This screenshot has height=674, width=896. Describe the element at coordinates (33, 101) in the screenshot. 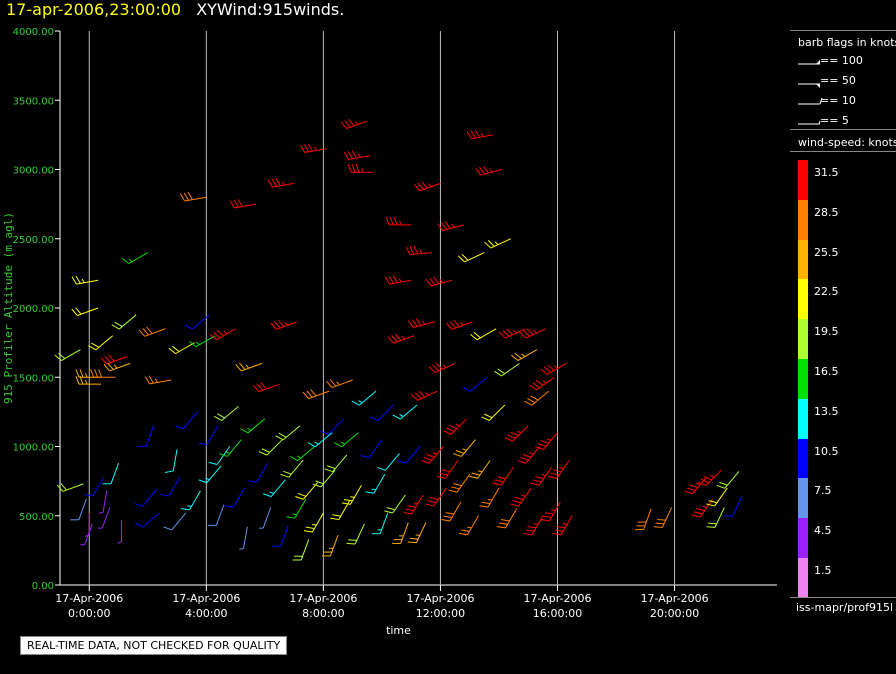

I see `y-tick-label: 3500.00` at that location.